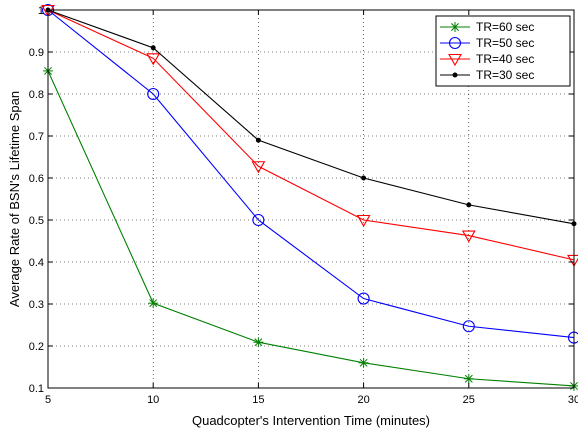 Image resolution: width=578 pixels, height=433 pixels. Describe the element at coordinates (311, 420) in the screenshot. I see `x-axis-label: Quadcopter's Intervention Time (minutes)` at that location.